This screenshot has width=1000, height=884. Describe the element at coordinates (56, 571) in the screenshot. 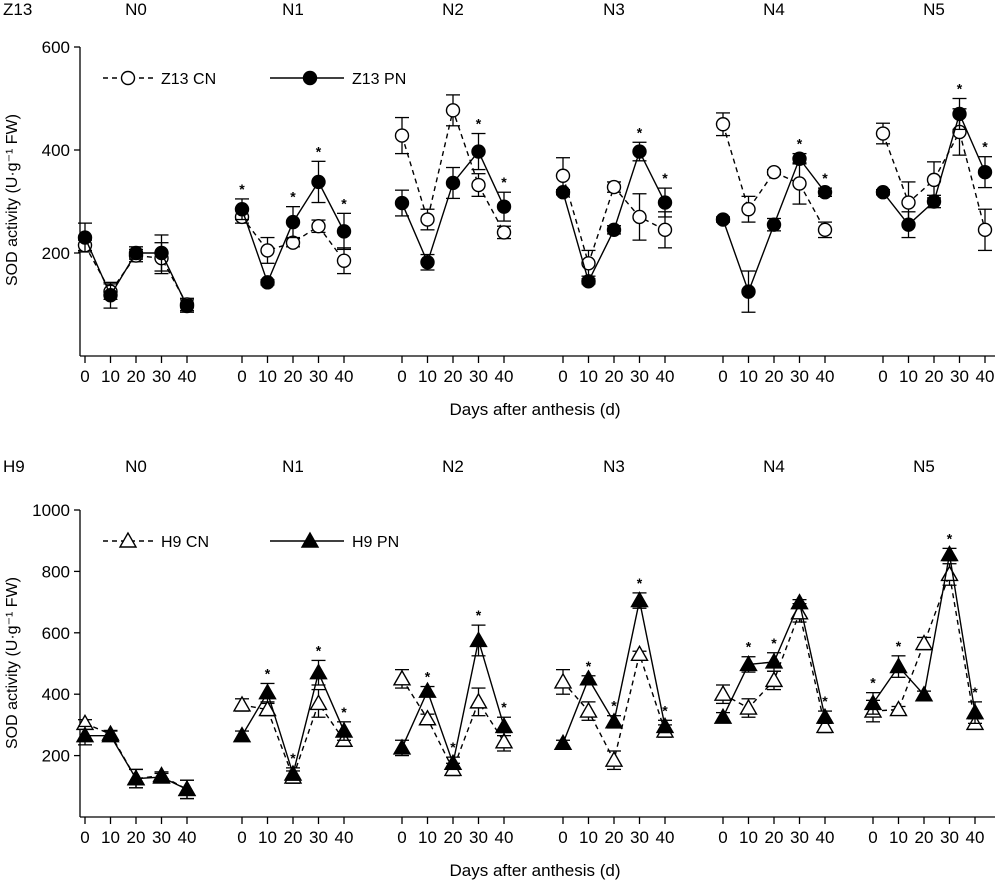

I see `y-tick-label: 800` at that location.